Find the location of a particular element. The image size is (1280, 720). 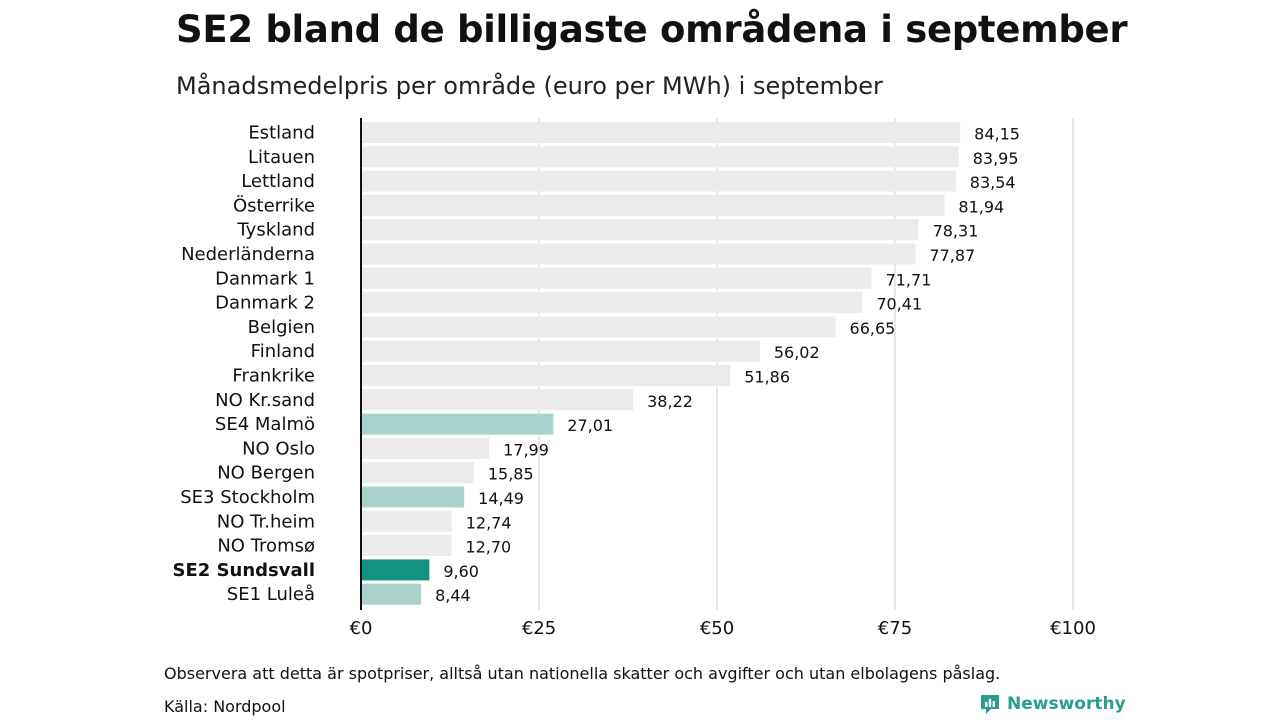

x-axis-ticks: €0 €25 €50 €75 €100 is located at coordinates (723, 628).